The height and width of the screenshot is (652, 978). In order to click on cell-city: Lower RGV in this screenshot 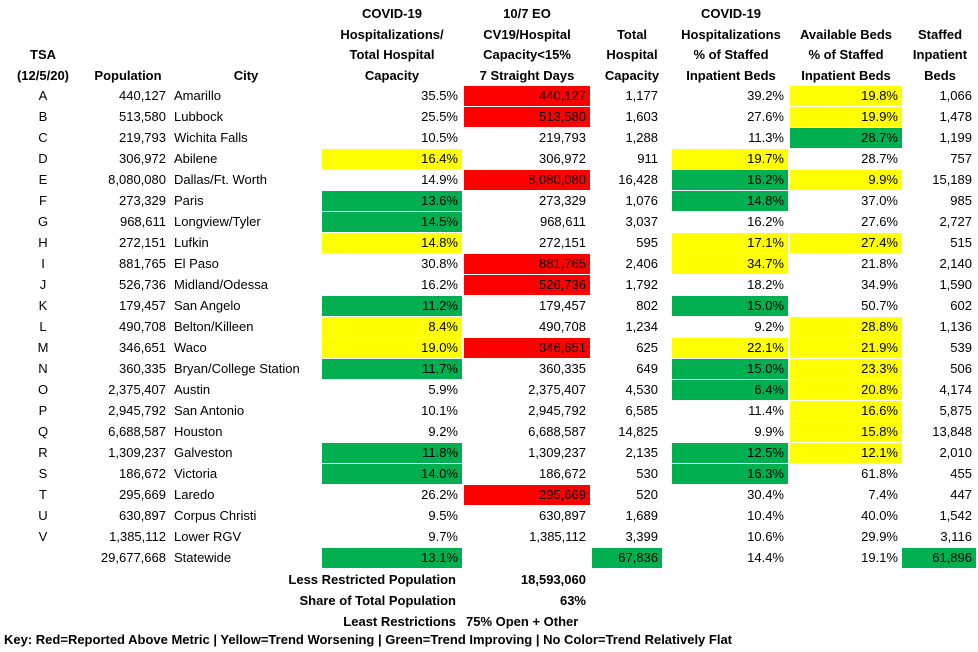, I will do `click(208, 536)`.